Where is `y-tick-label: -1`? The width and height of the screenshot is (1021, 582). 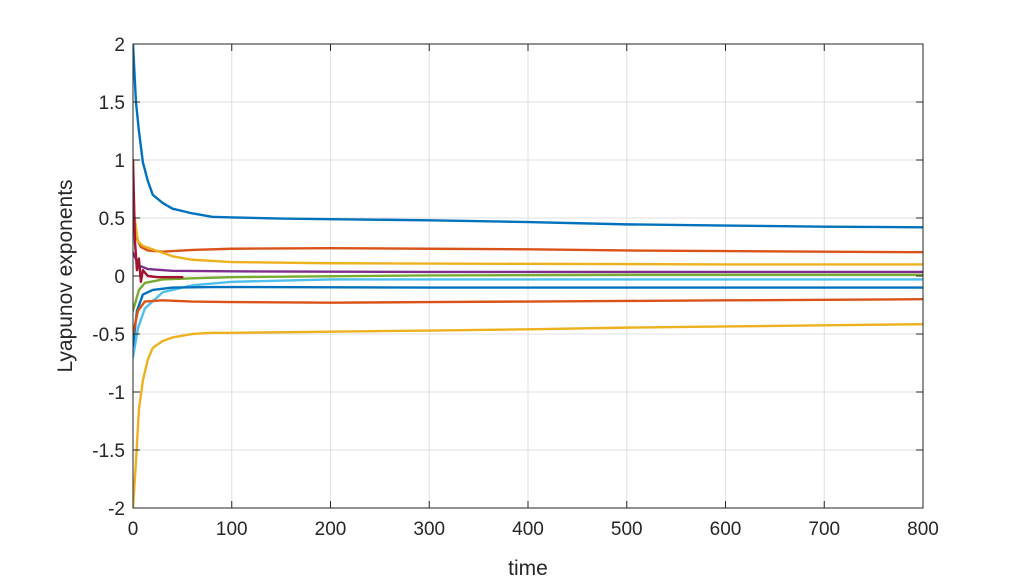 y-tick-label: -1 is located at coordinates (116, 393).